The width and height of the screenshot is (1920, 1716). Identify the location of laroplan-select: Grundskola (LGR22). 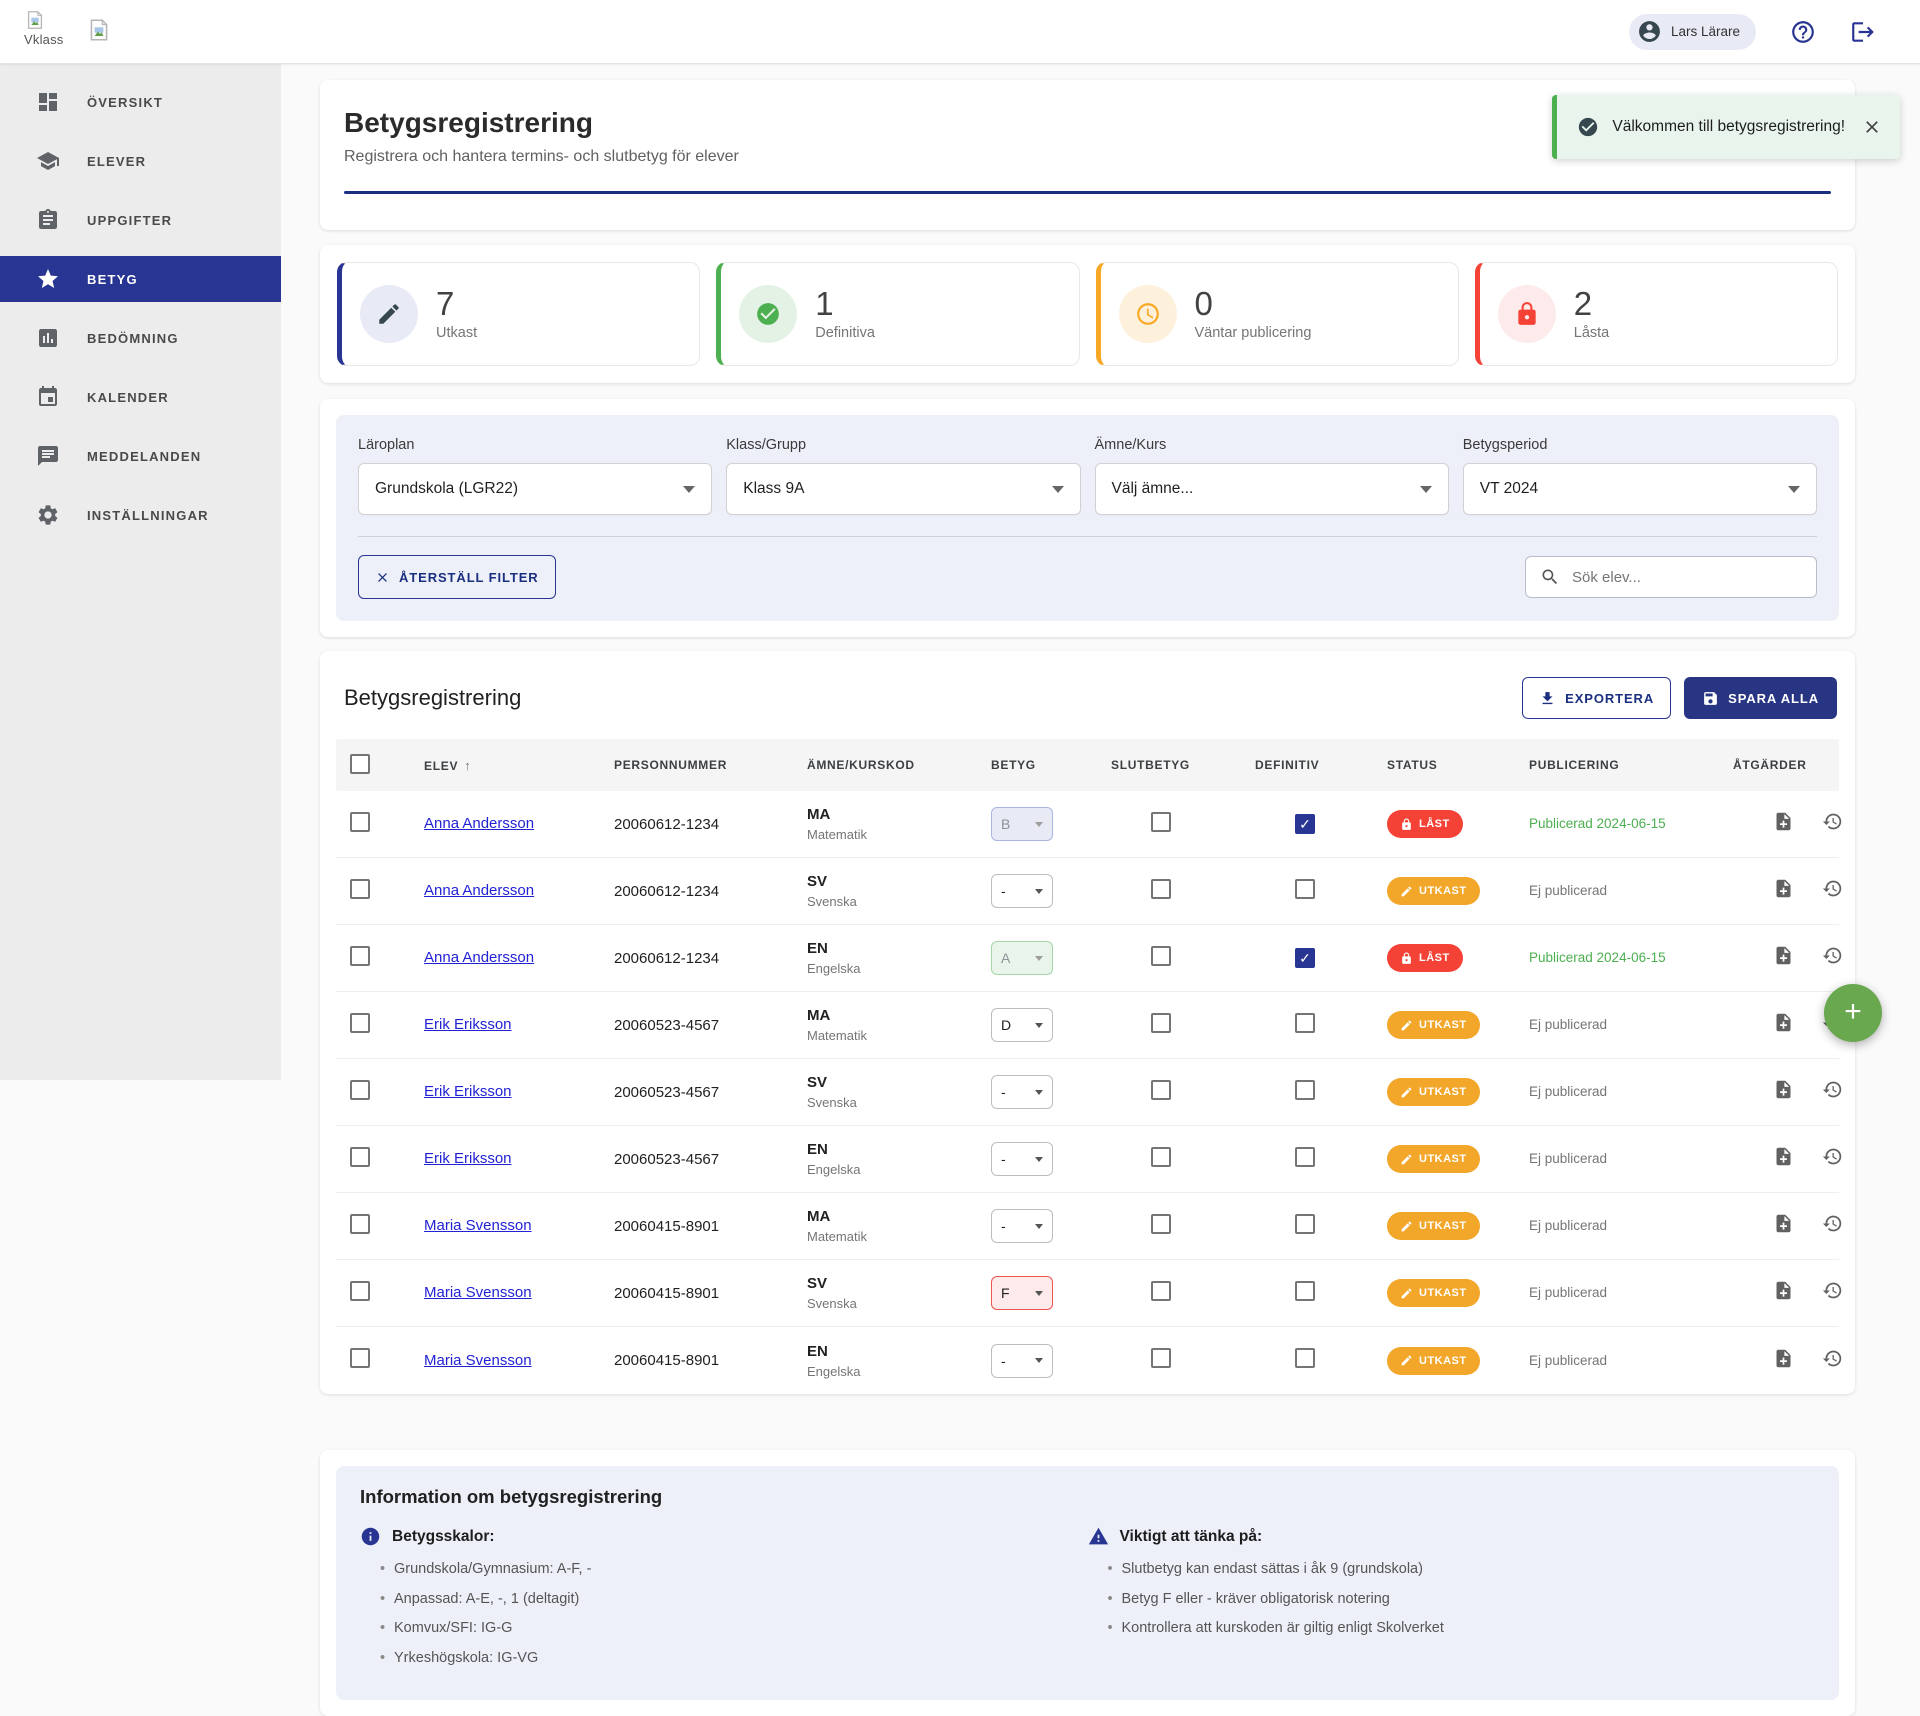
(535, 489).